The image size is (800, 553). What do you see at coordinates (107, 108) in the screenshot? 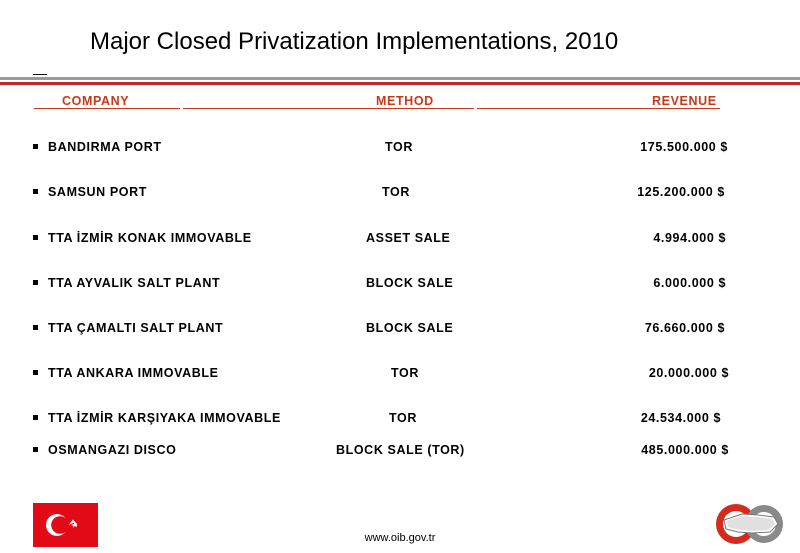
I see `header-underline-company` at bounding box center [107, 108].